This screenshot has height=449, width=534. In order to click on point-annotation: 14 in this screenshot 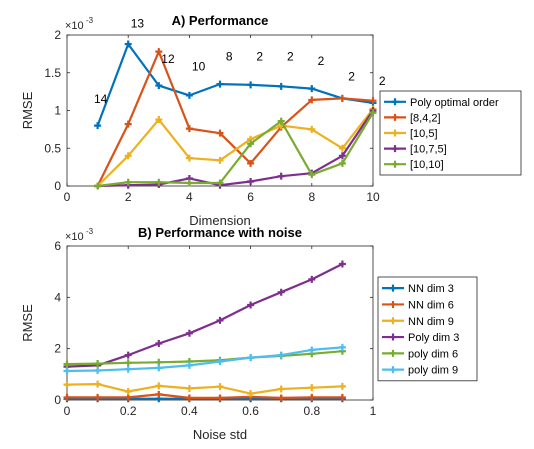, I will do `click(101, 99)`.